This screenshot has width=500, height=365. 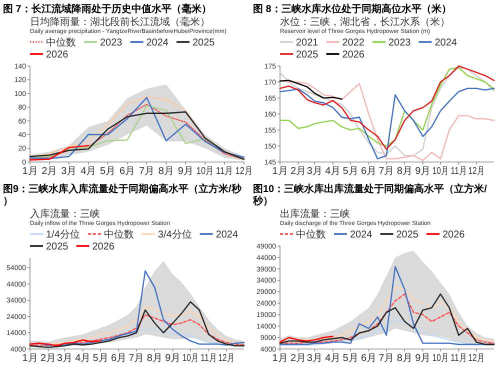 I want to click on x-tick-label: 11月, so click(x=226, y=171).